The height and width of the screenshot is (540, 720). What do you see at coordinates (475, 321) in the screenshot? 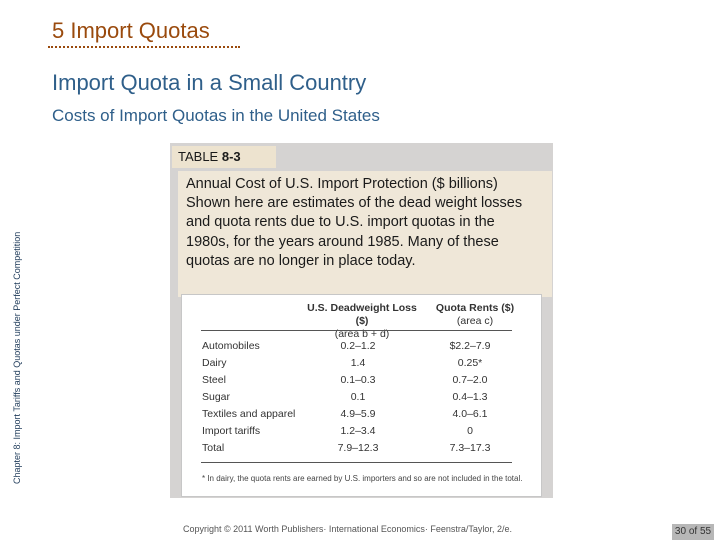
I see `column-header-quota-rents-area: (area c)` at bounding box center [475, 321].